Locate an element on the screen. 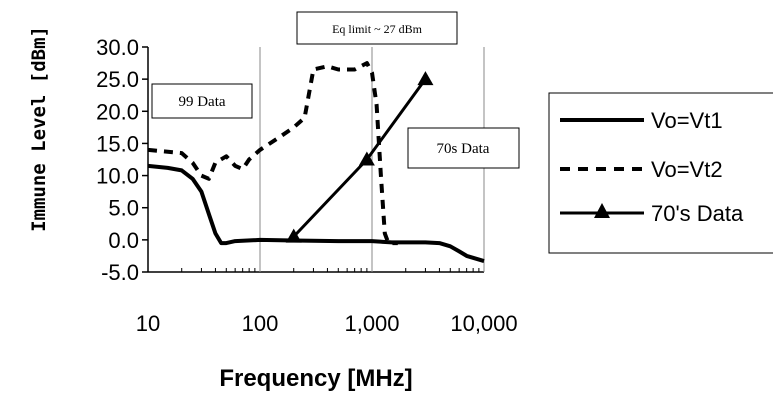 This screenshot has width=773, height=396. data-99-box is located at coordinates (202, 101).